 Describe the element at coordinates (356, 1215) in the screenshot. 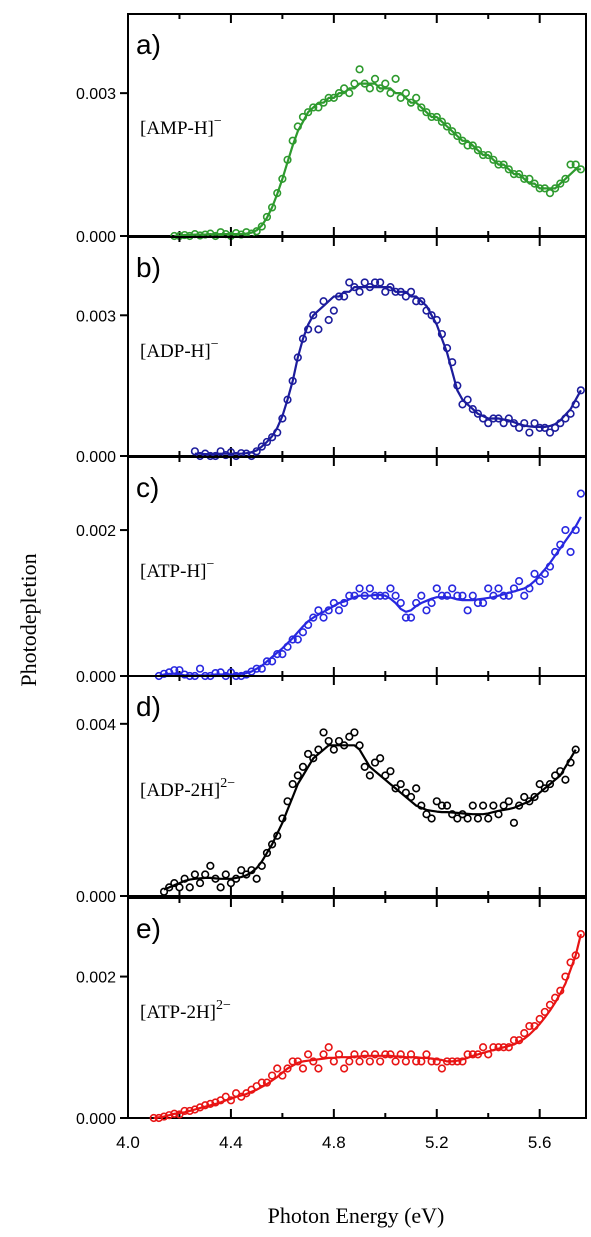

I see `x-axis-label: Photon Energy (eV)` at that location.